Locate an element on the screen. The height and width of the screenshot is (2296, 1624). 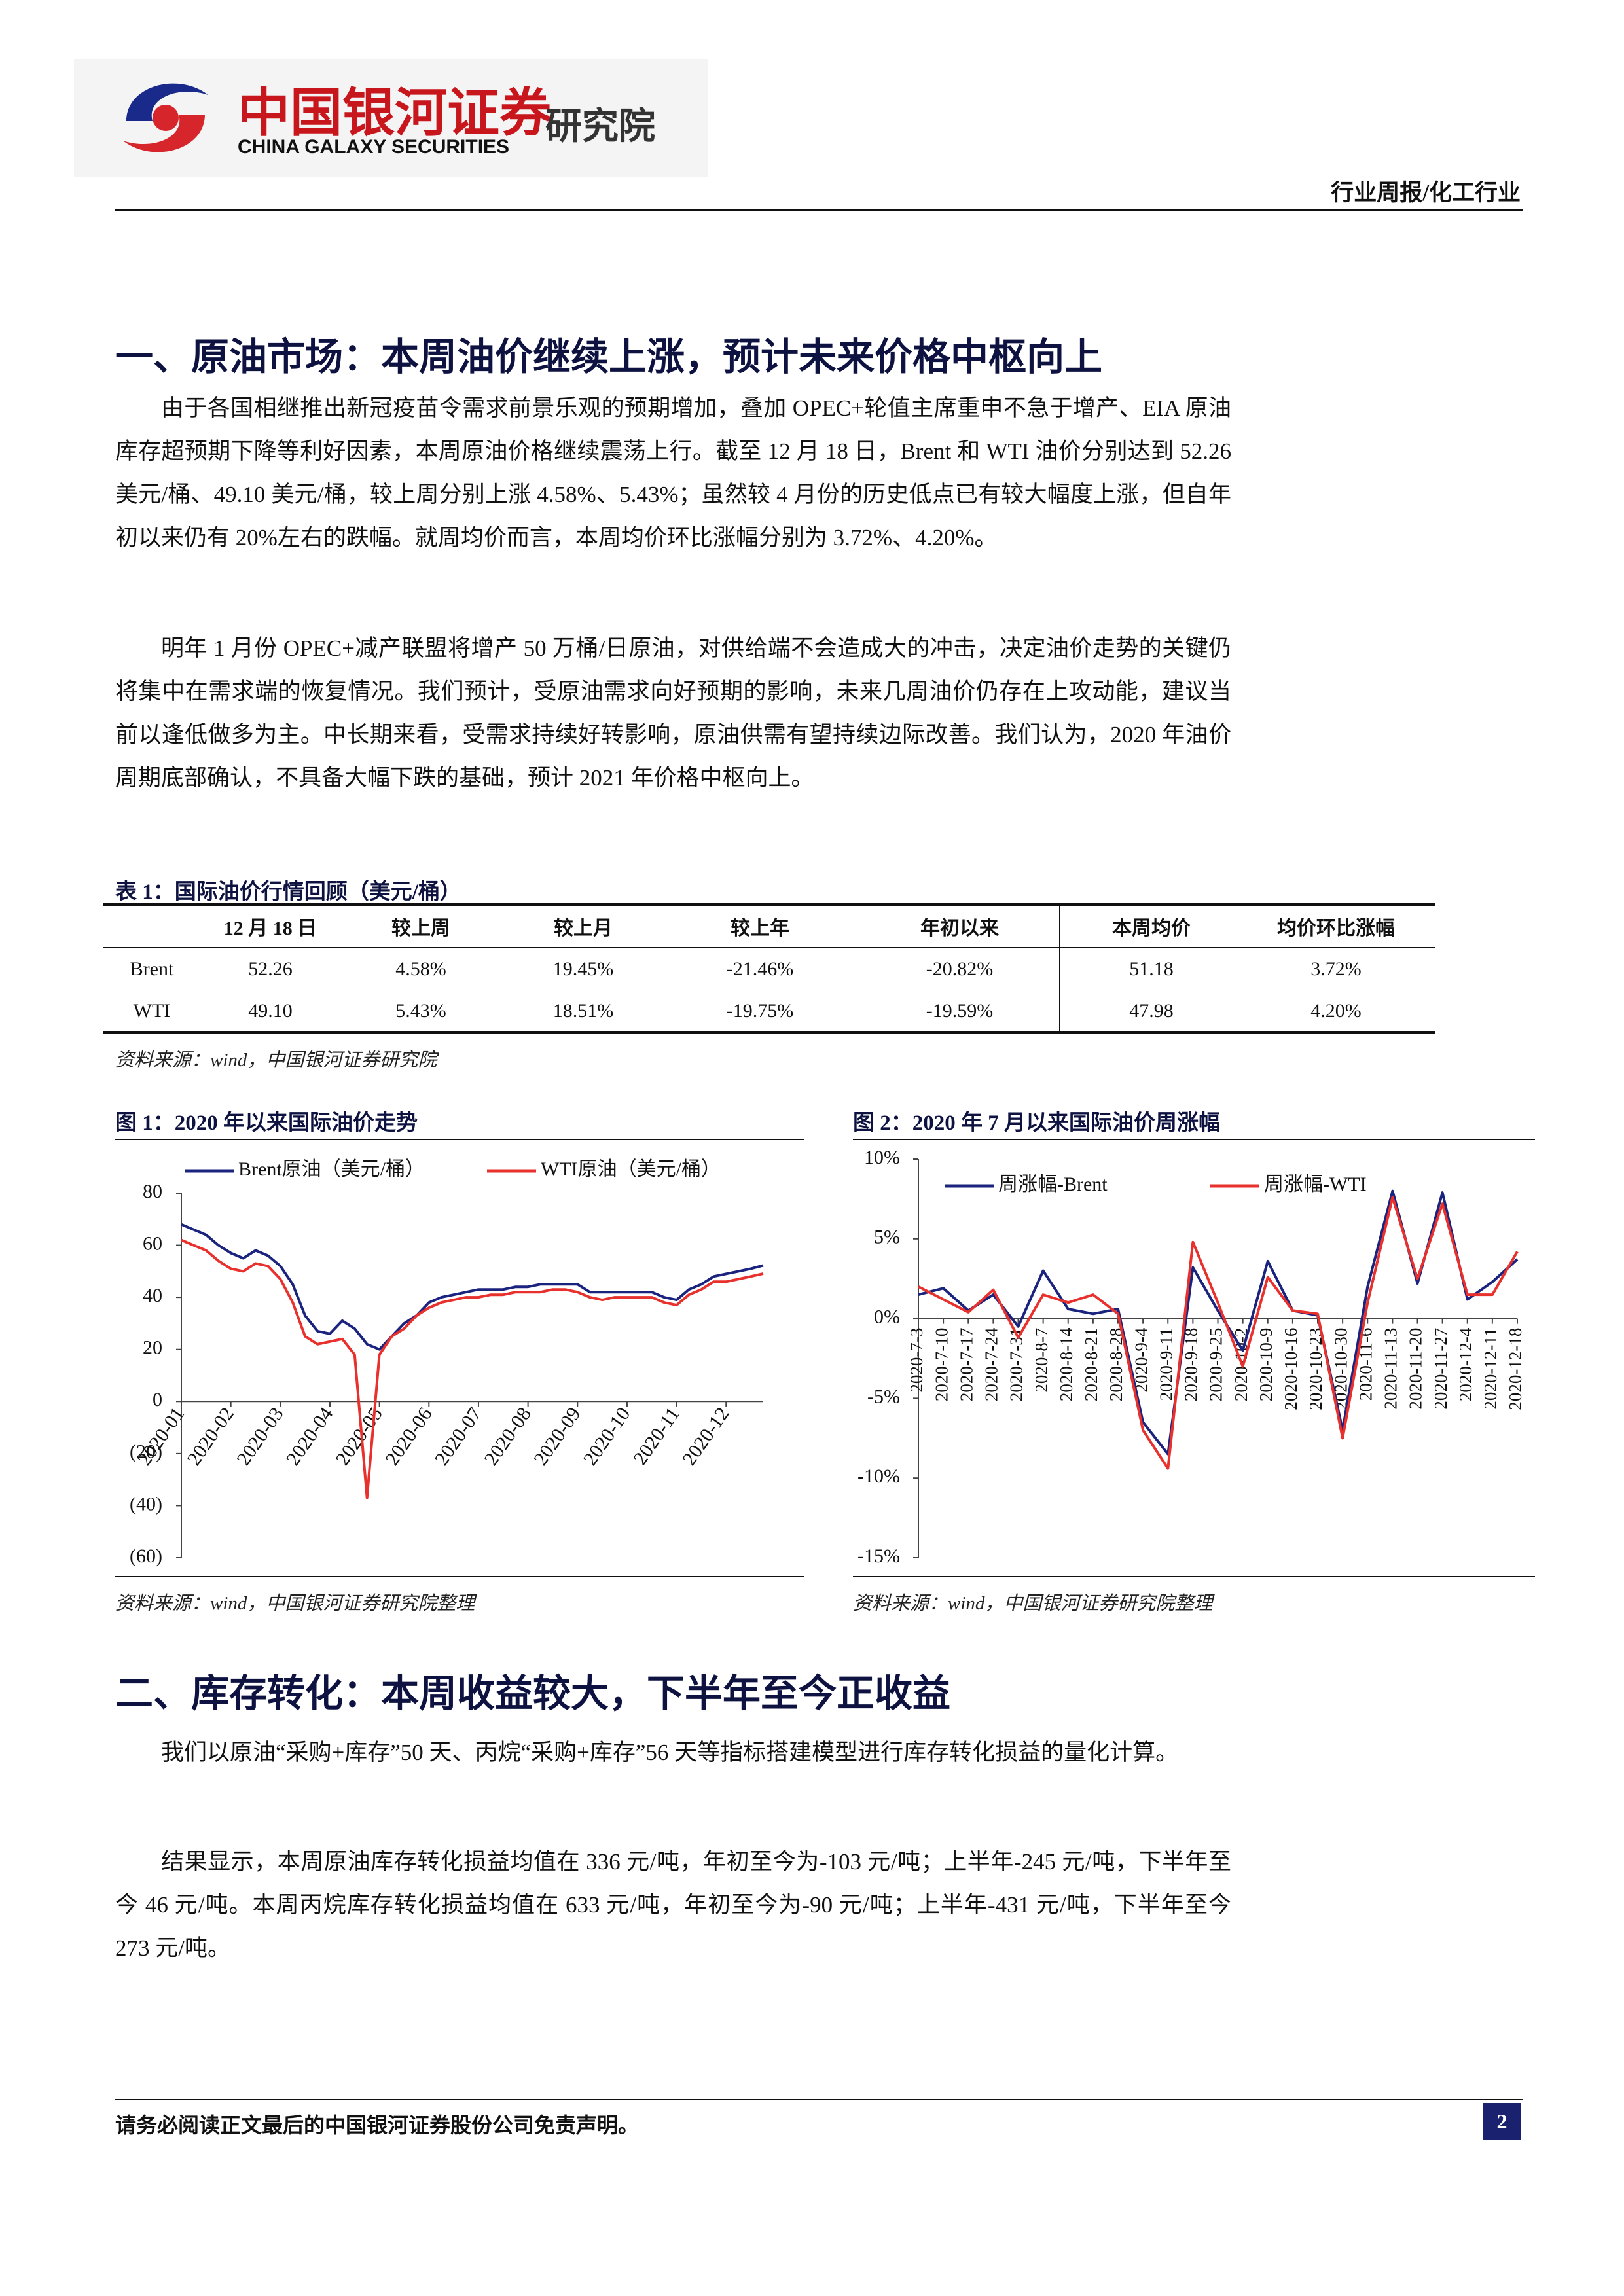
table-cell: 51.18 is located at coordinates (1151, 969).